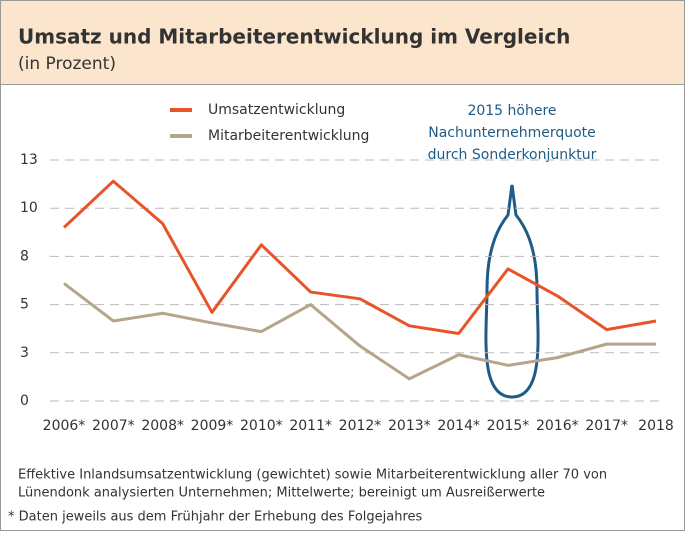  Describe the element at coordinates (162, 426) in the screenshot. I see `x-tick-label: 2008*` at that location.